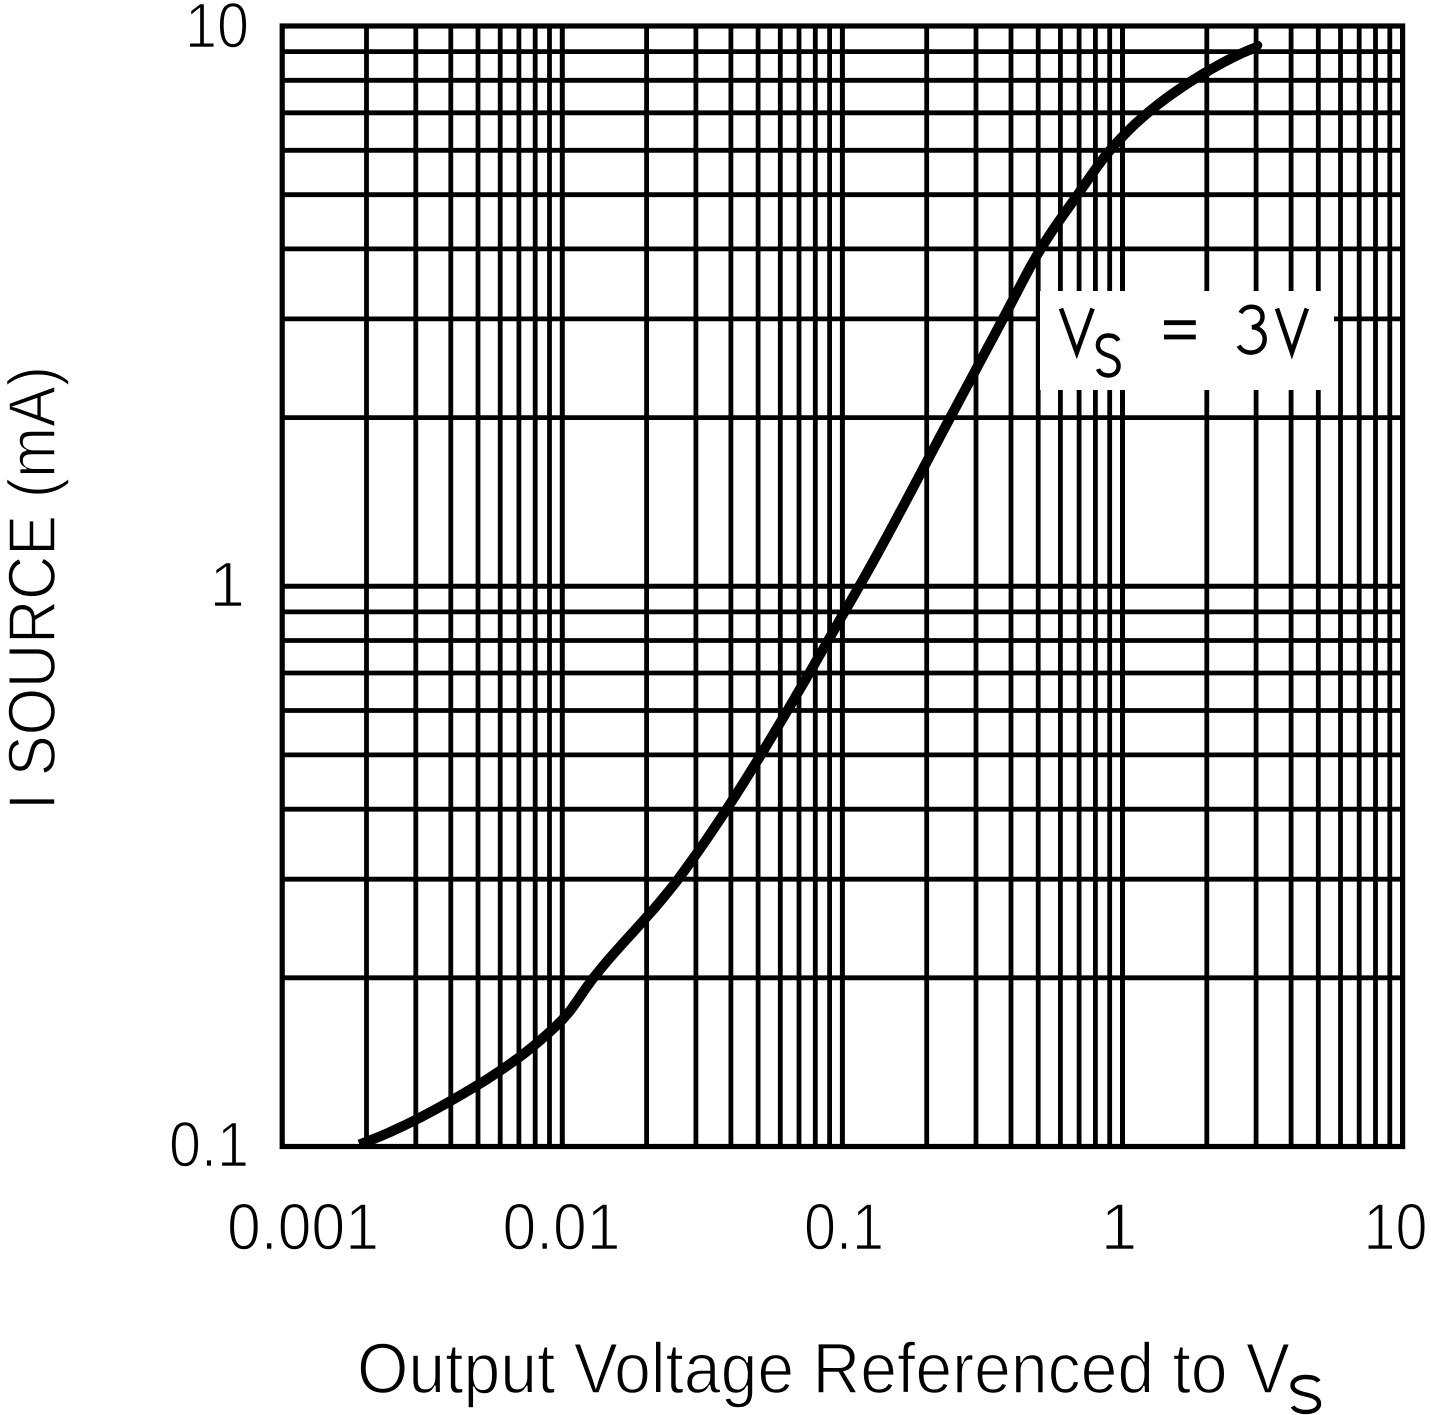  I want to click on svg-text: 0.001, so click(303, 1227).